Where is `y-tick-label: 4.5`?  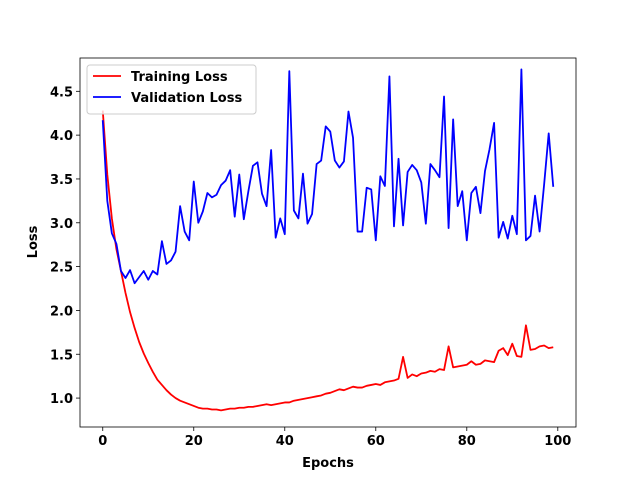 y-tick-label: 4.5 is located at coordinates (61, 92).